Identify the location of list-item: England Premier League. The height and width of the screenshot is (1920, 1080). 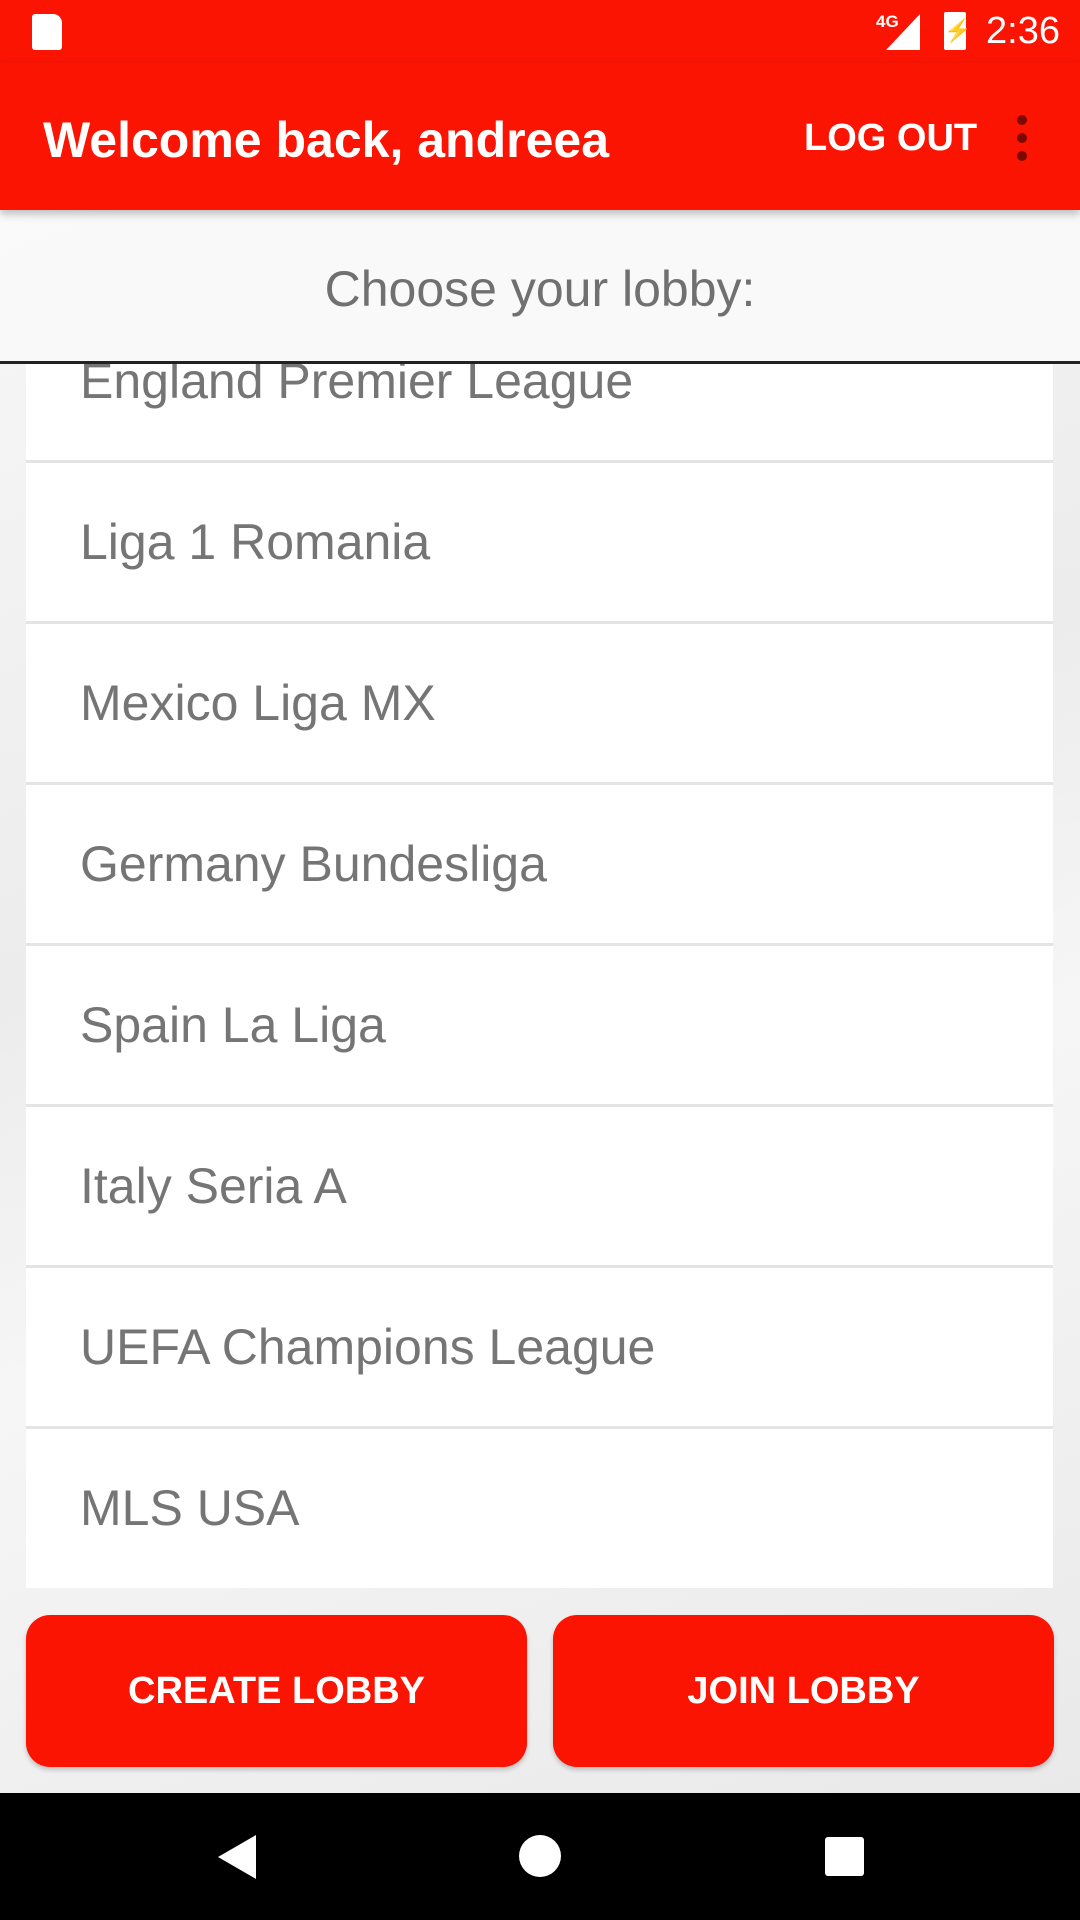
(539, 413).